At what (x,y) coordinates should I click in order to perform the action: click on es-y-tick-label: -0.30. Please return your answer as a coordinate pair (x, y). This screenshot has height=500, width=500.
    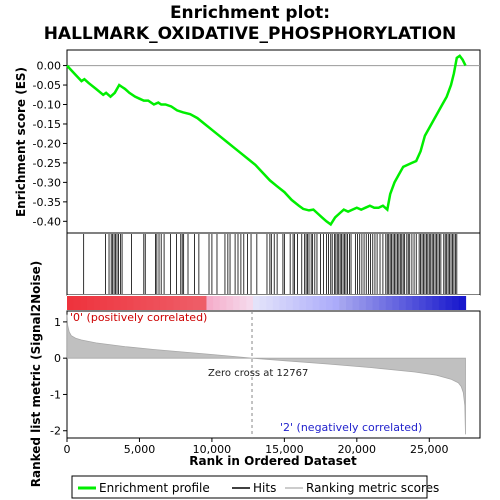
    Looking at the image, I should click on (47, 182).